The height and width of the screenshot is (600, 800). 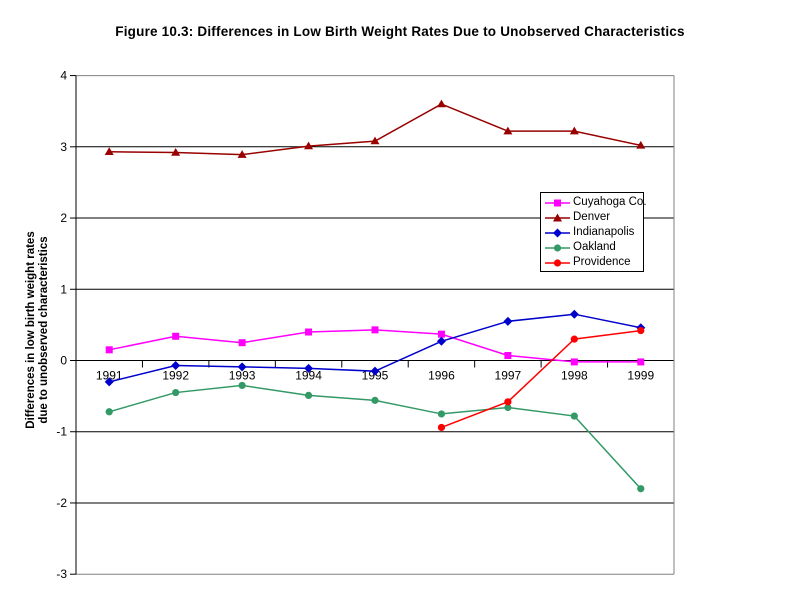 I want to click on x-tick-label: 1999, so click(x=640, y=376).